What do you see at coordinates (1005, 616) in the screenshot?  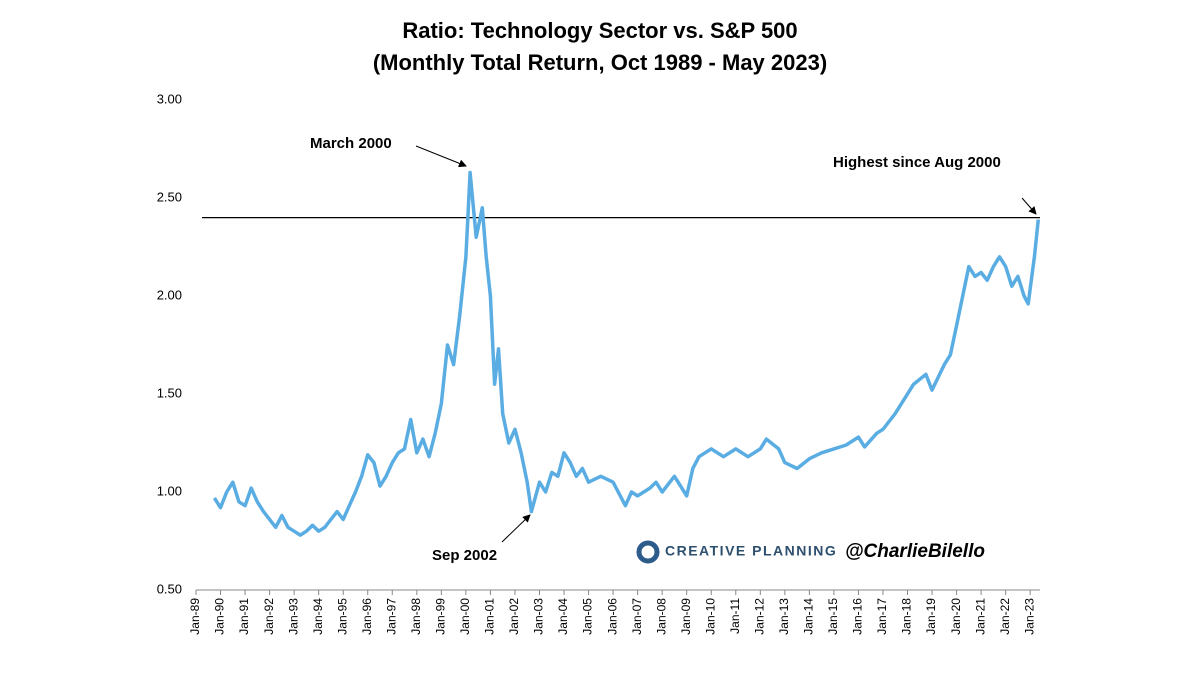 I see `x-tick-label: Jan-22` at bounding box center [1005, 616].